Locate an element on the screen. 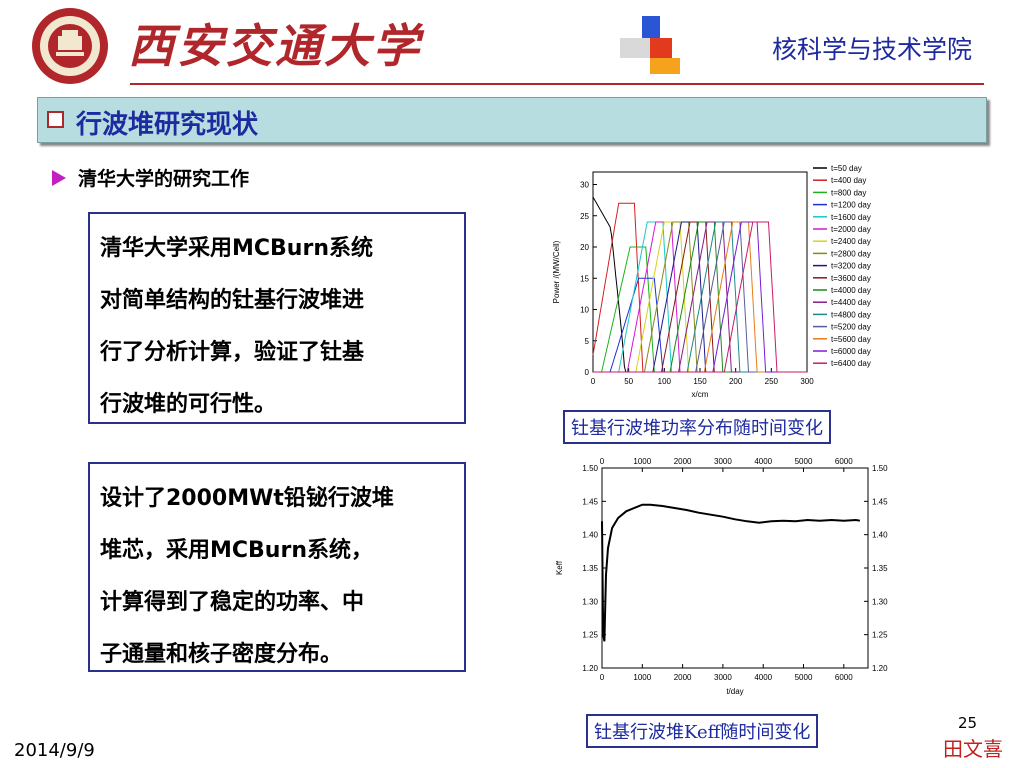 The width and height of the screenshot is (1024, 768). x-tick-label: 6000 is located at coordinates (844, 677).